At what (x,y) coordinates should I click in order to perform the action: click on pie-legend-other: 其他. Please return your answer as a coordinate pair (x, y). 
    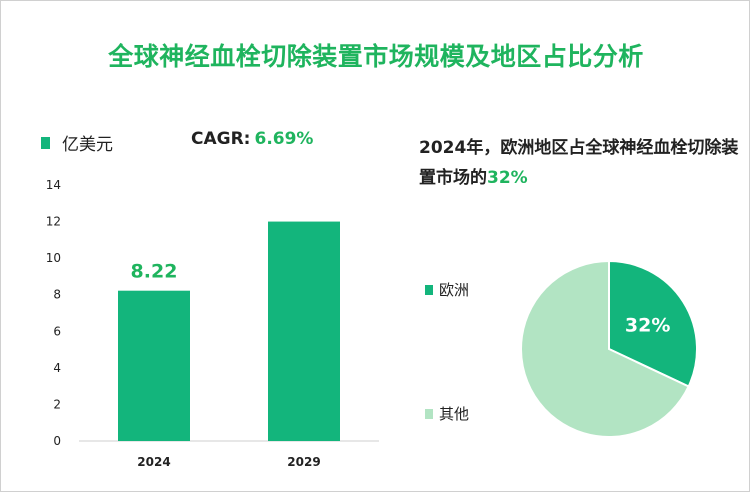
    Looking at the image, I should click on (447, 413).